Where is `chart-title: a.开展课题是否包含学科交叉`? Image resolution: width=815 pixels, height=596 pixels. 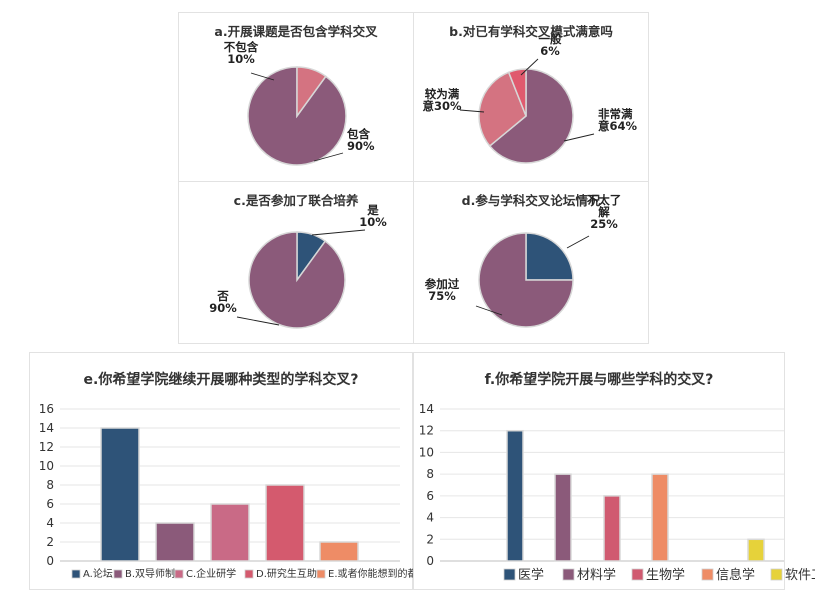 chart-title: a.开展课题是否包含学科交叉 is located at coordinates (296, 31).